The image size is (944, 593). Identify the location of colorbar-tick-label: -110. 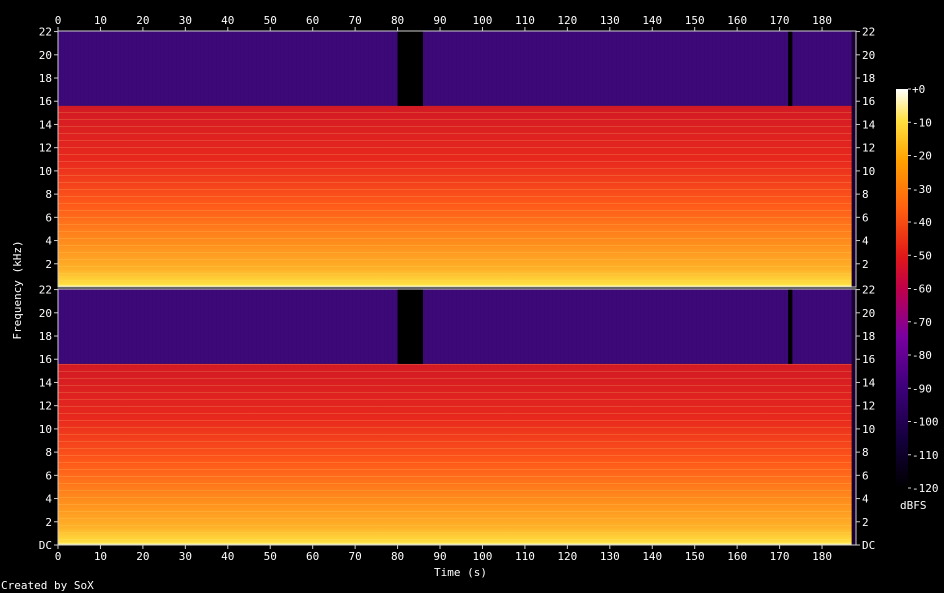
(925, 455).